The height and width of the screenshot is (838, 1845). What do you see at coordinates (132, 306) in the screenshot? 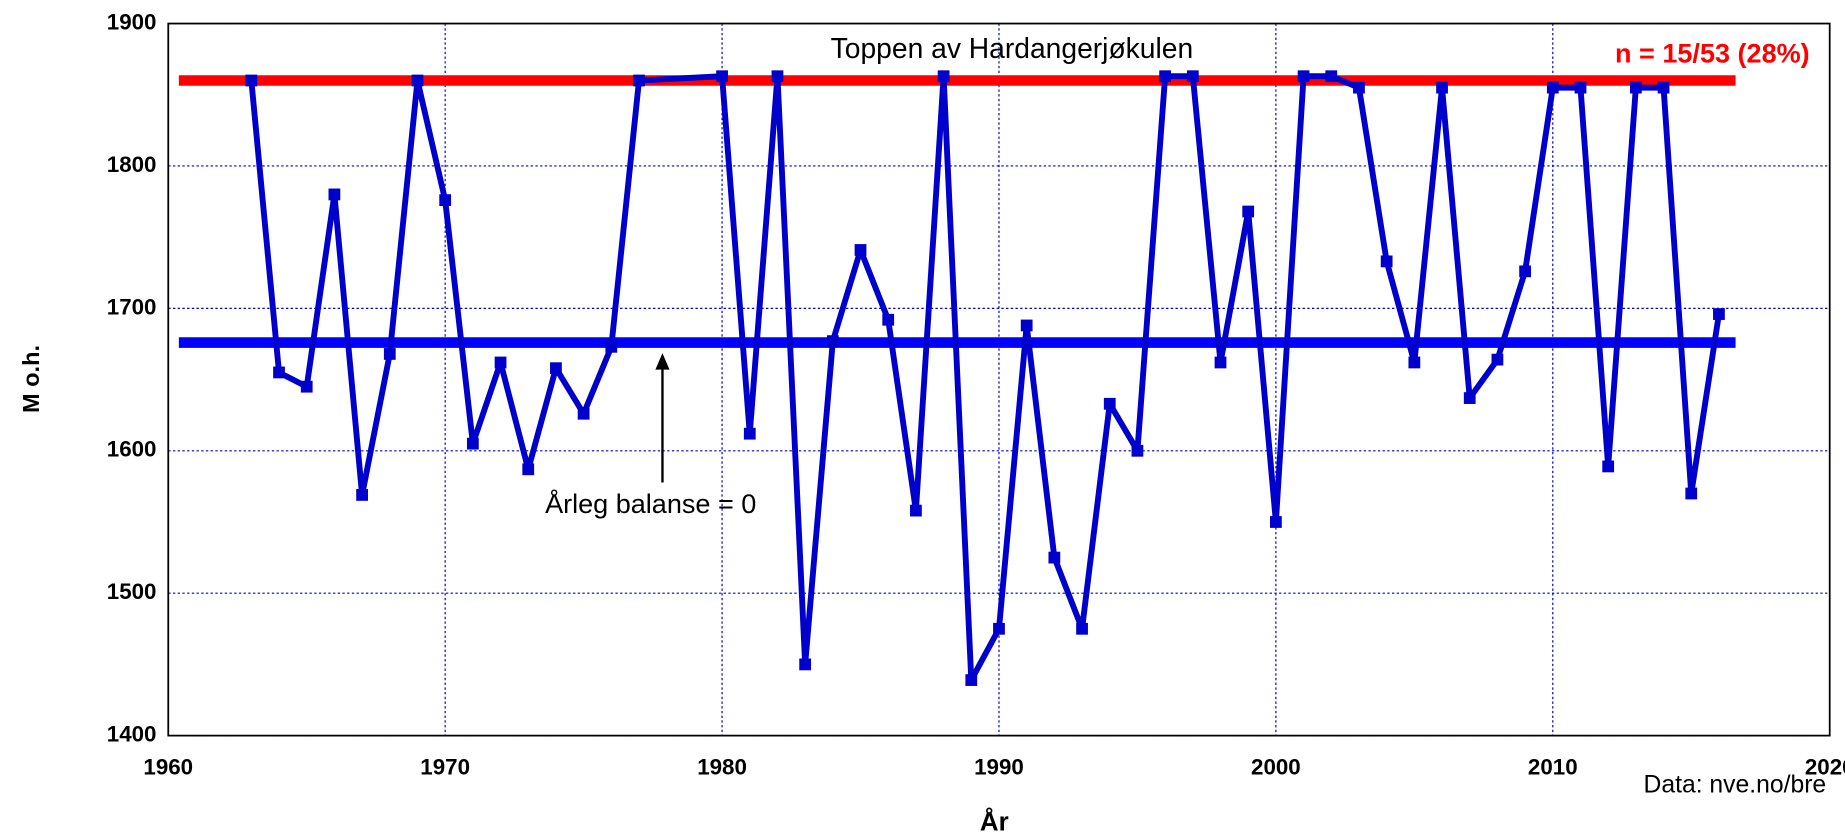
I see `y-tick-label: 1700` at bounding box center [132, 306].